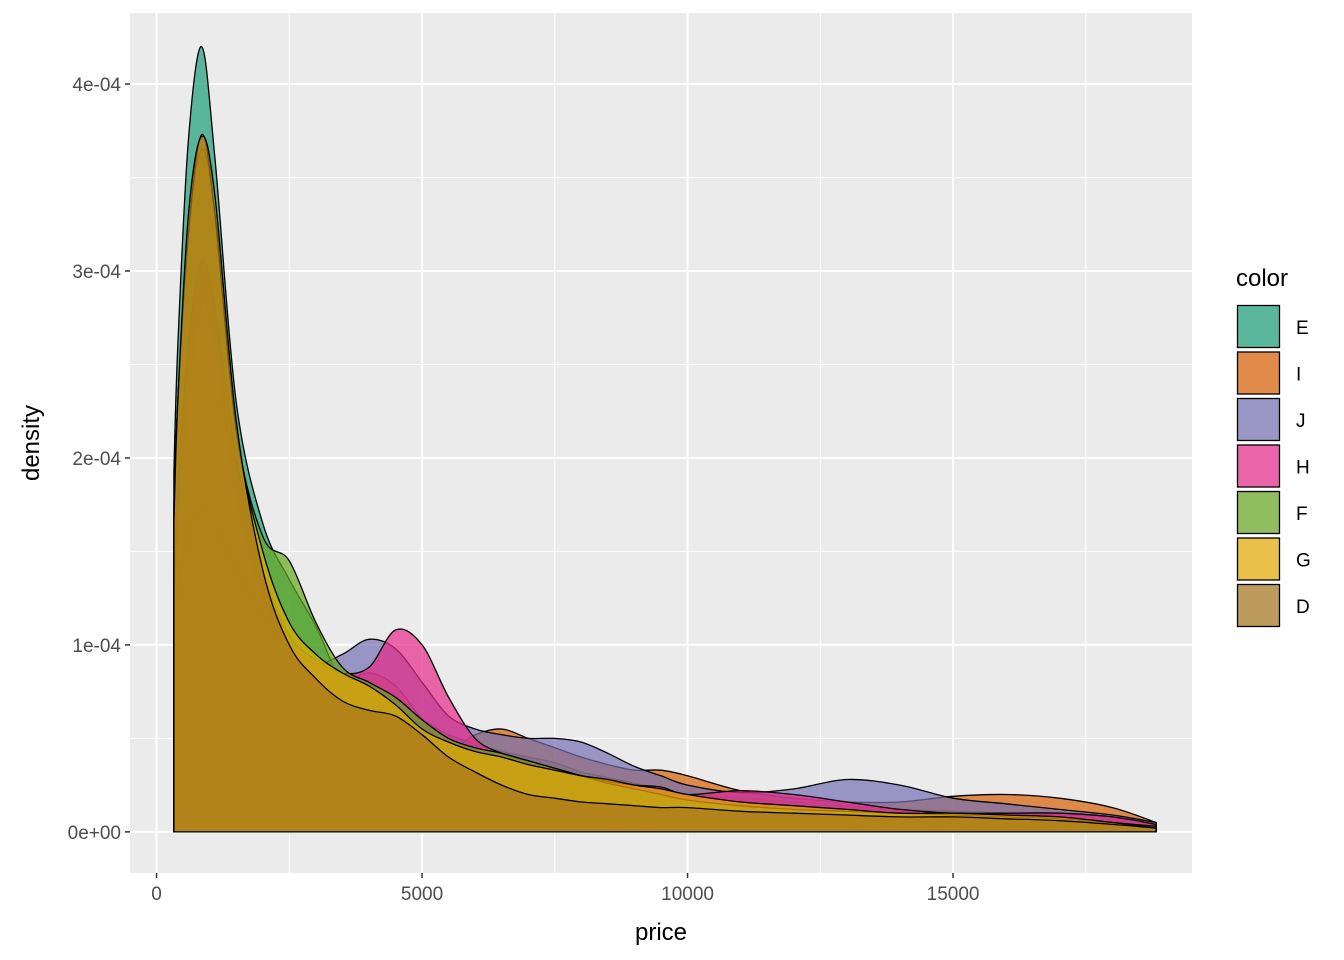 Image resolution: width=1344 pixels, height=960 pixels. Describe the element at coordinates (1258, 559) in the screenshot. I see `legend-key-g` at that location.